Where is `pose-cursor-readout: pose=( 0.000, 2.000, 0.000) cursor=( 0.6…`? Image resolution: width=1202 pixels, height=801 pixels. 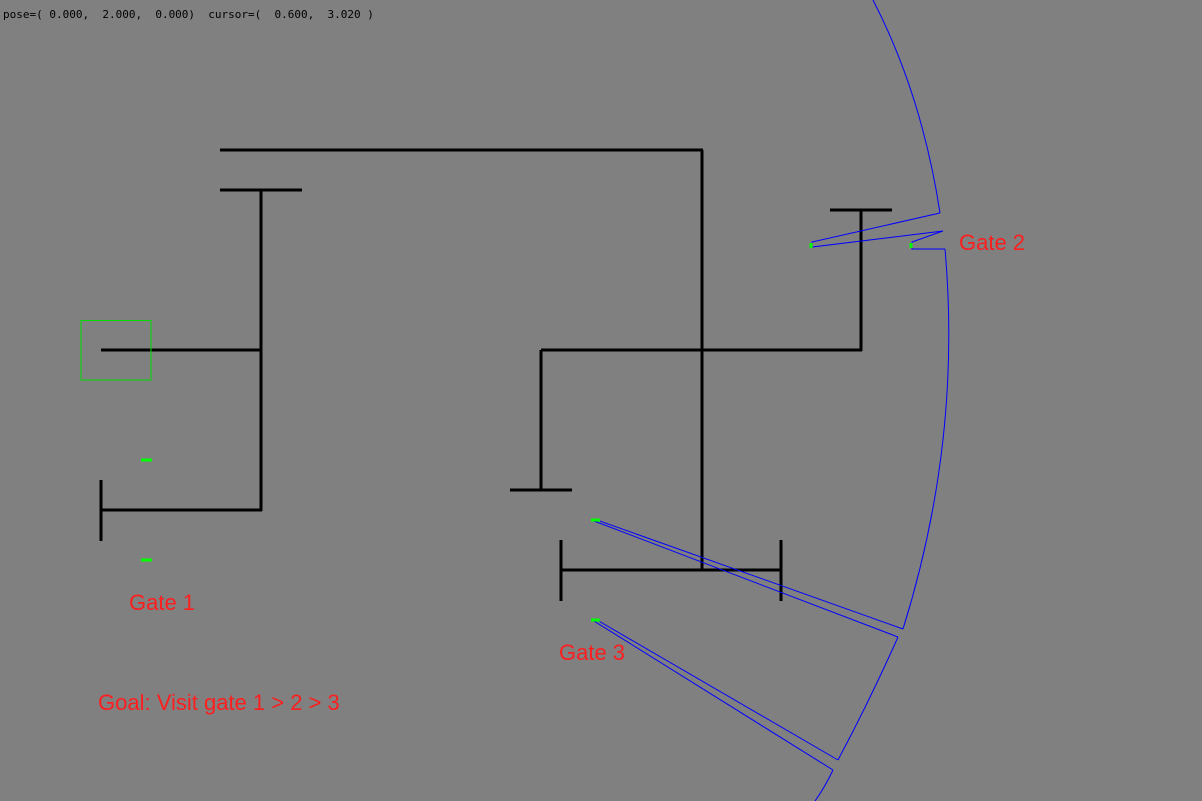
pose-cursor-readout: pose=( 0.000, 2.000, 0.000) cursor=( 0.6… is located at coordinates (188, 14).